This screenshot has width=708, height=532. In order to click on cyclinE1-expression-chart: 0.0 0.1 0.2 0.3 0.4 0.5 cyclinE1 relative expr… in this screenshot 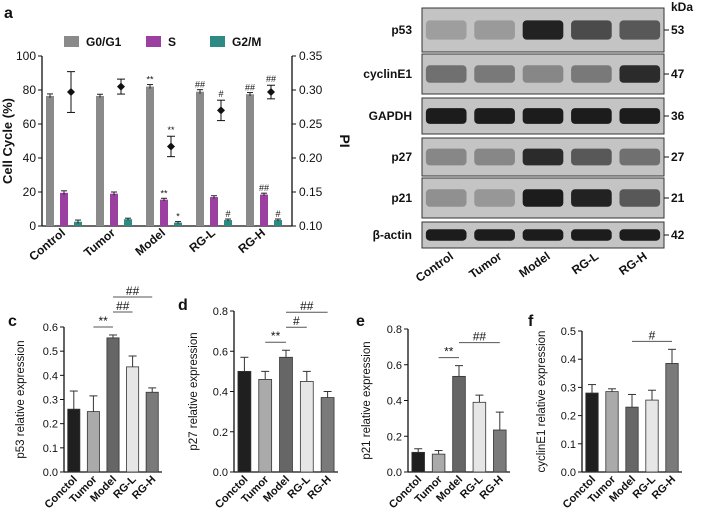, I will do `click(609, 418)`.